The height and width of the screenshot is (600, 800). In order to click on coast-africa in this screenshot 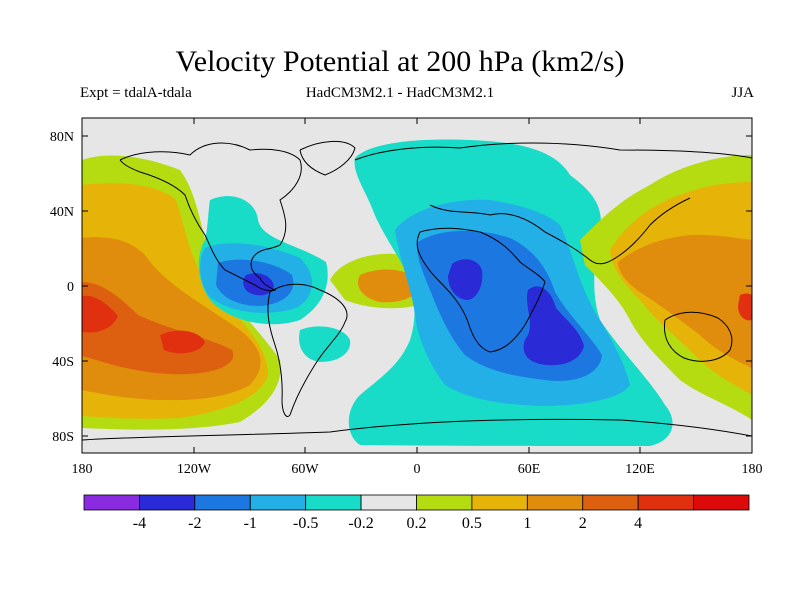, I will do `click(481, 290)`.